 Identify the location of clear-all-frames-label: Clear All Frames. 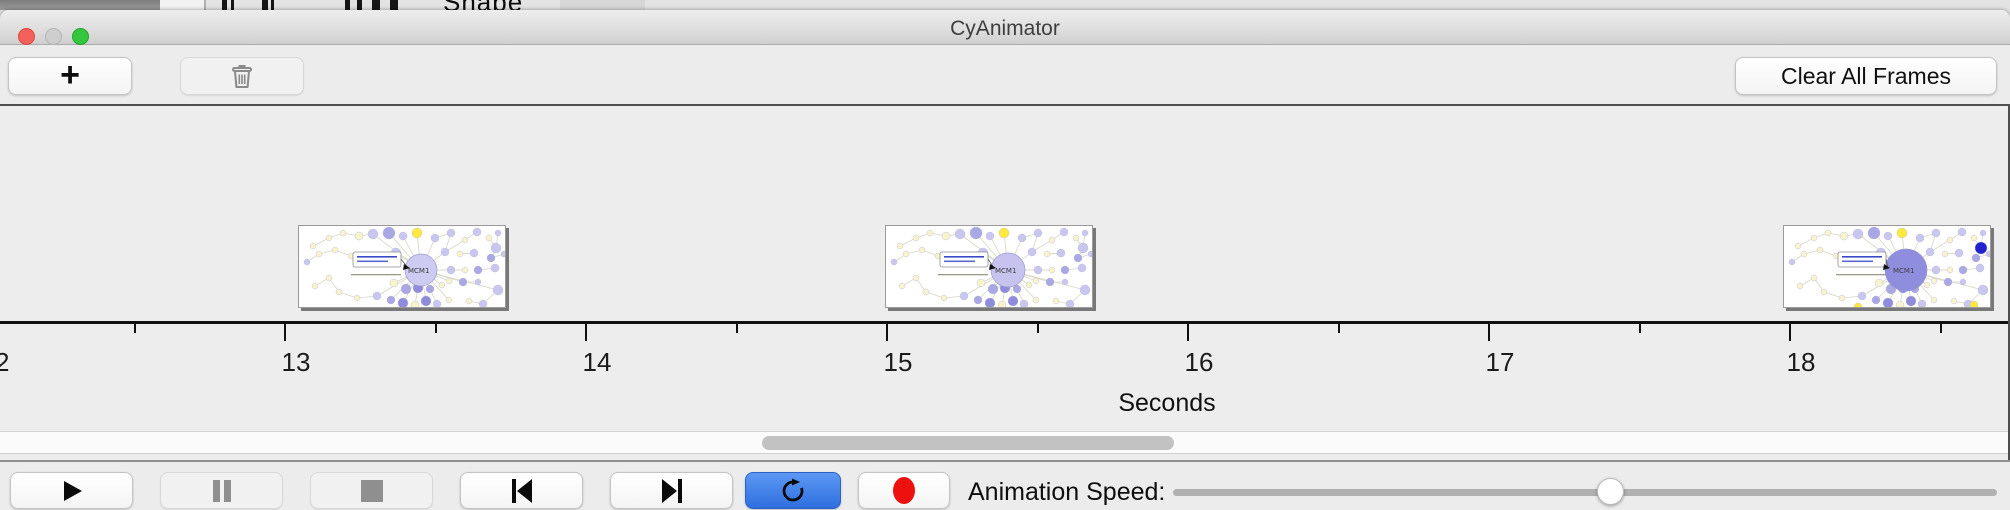
(1866, 75).